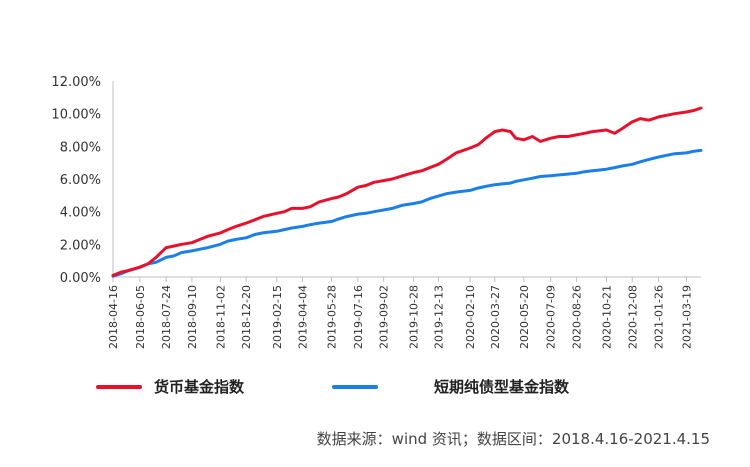 This screenshot has width=750, height=467. Describe the element at coordinates (332, 317) in the screenshot. I see `x-tick-label: 2019-05-28` at that location.